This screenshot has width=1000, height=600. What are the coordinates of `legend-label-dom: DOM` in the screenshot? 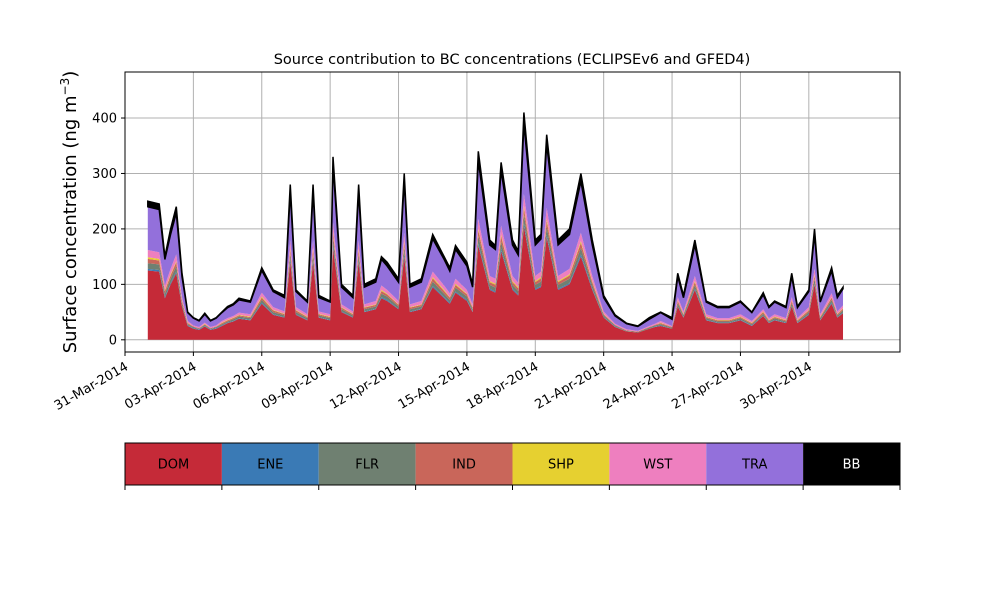 It's located at (173, 465).